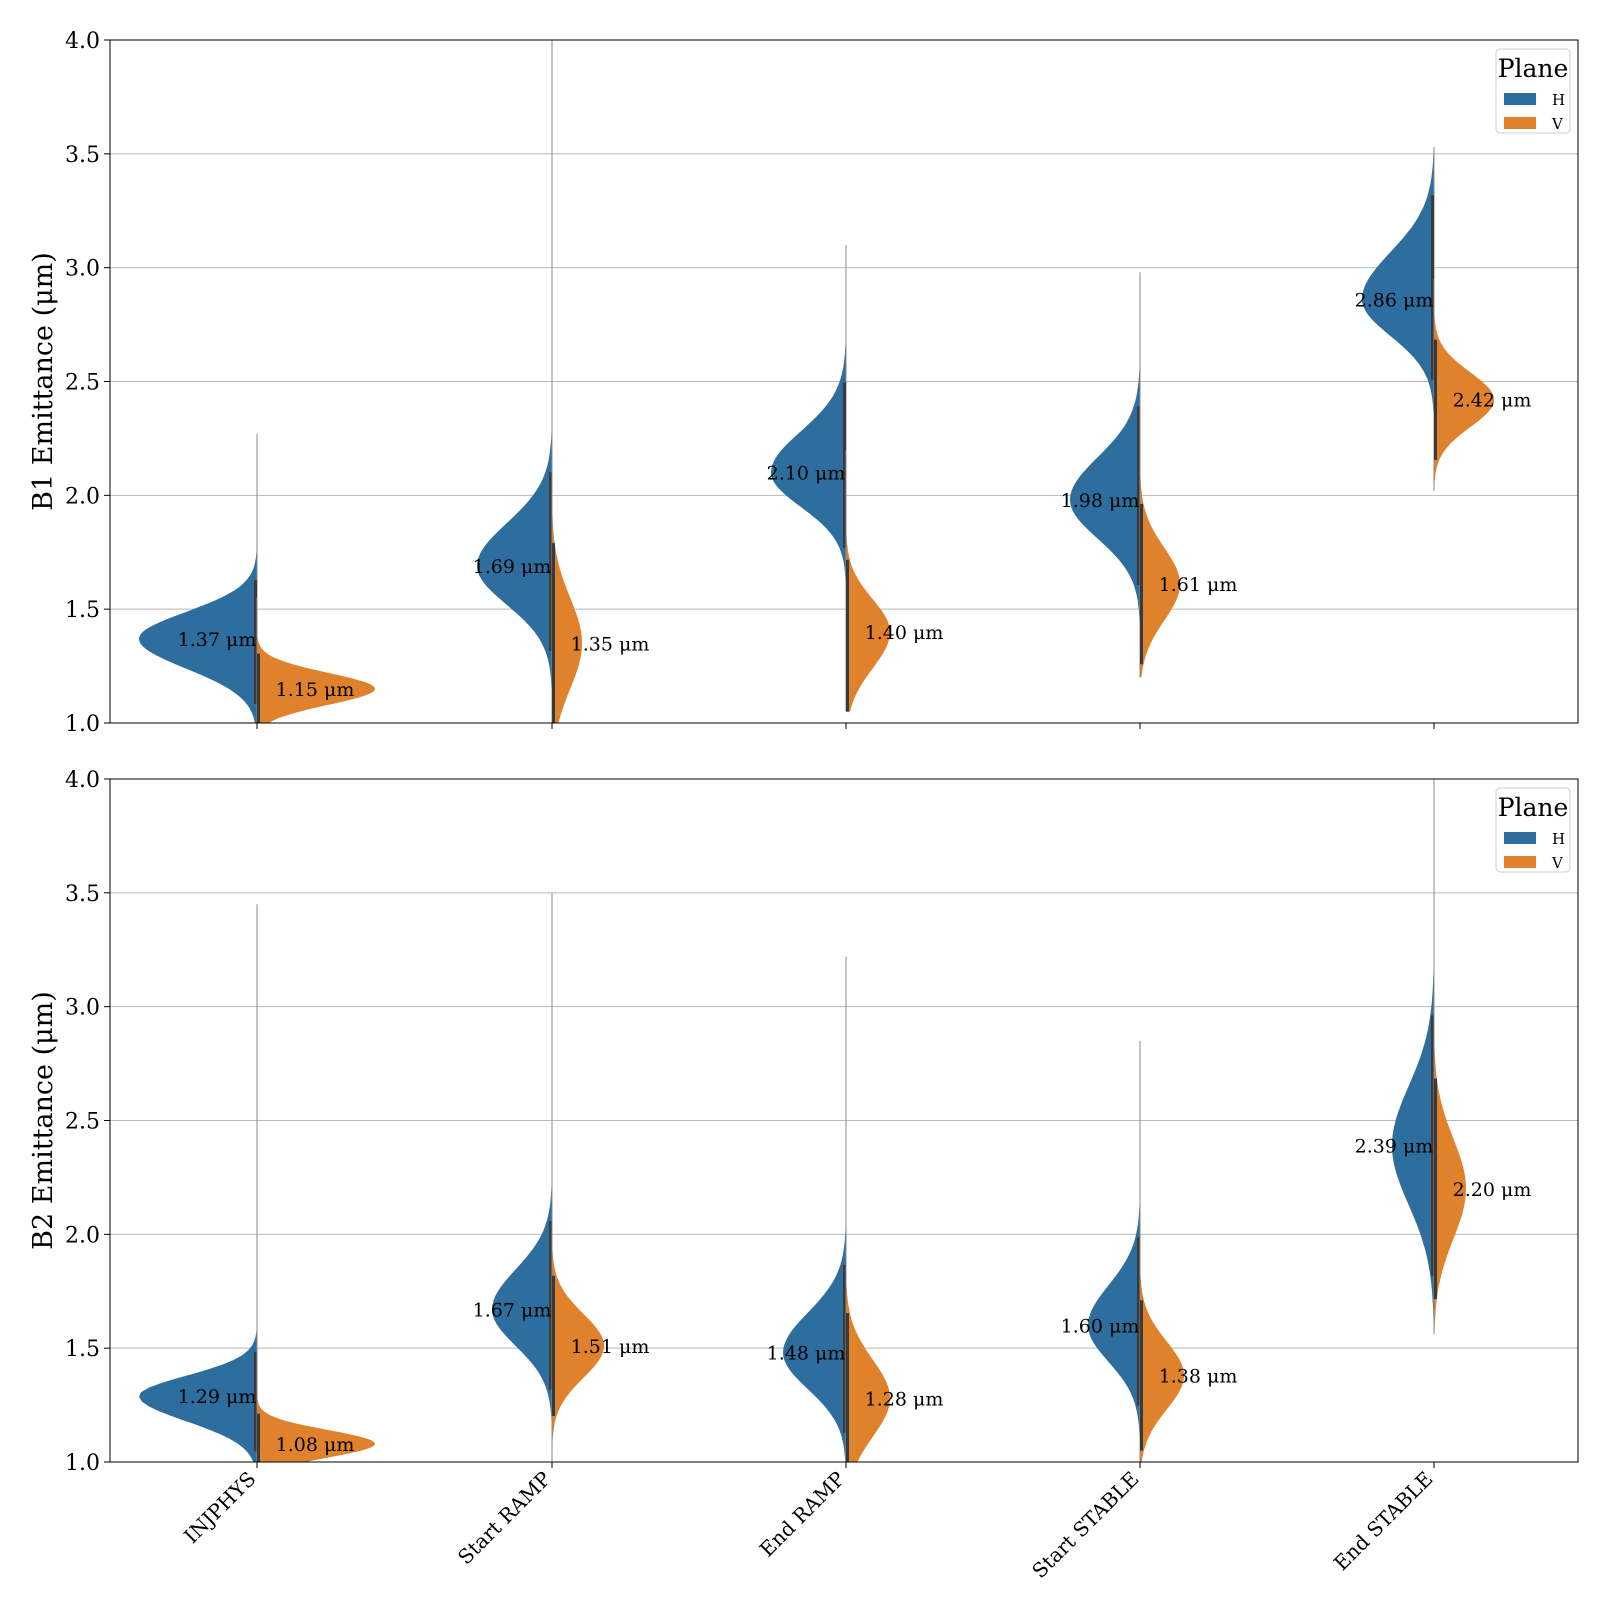 This screenshot has width=1600, height=1600. Describe the element at coordinates (512, 1310) in the screenshot. I see `median-label: 1.67 μm` at that location.